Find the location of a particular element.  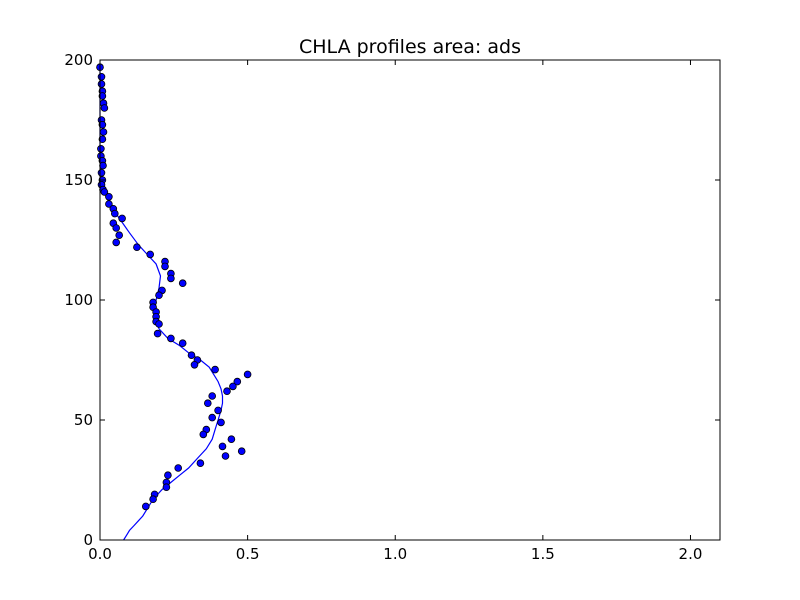

y-tick-label: 0 is located at coordinates (88, 540).